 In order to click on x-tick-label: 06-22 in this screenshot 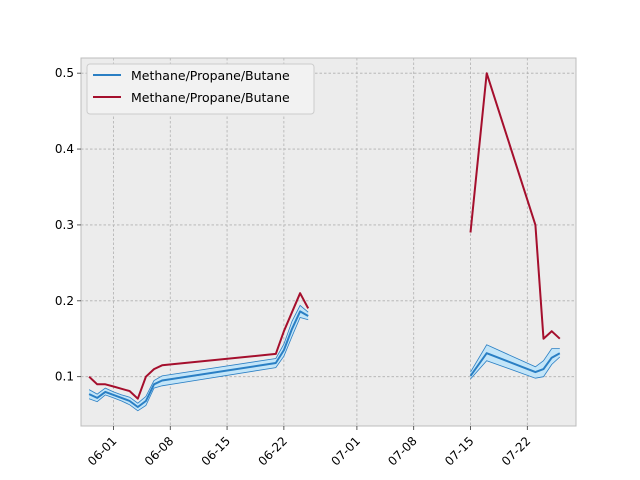, I will do `click(272, 451)`.